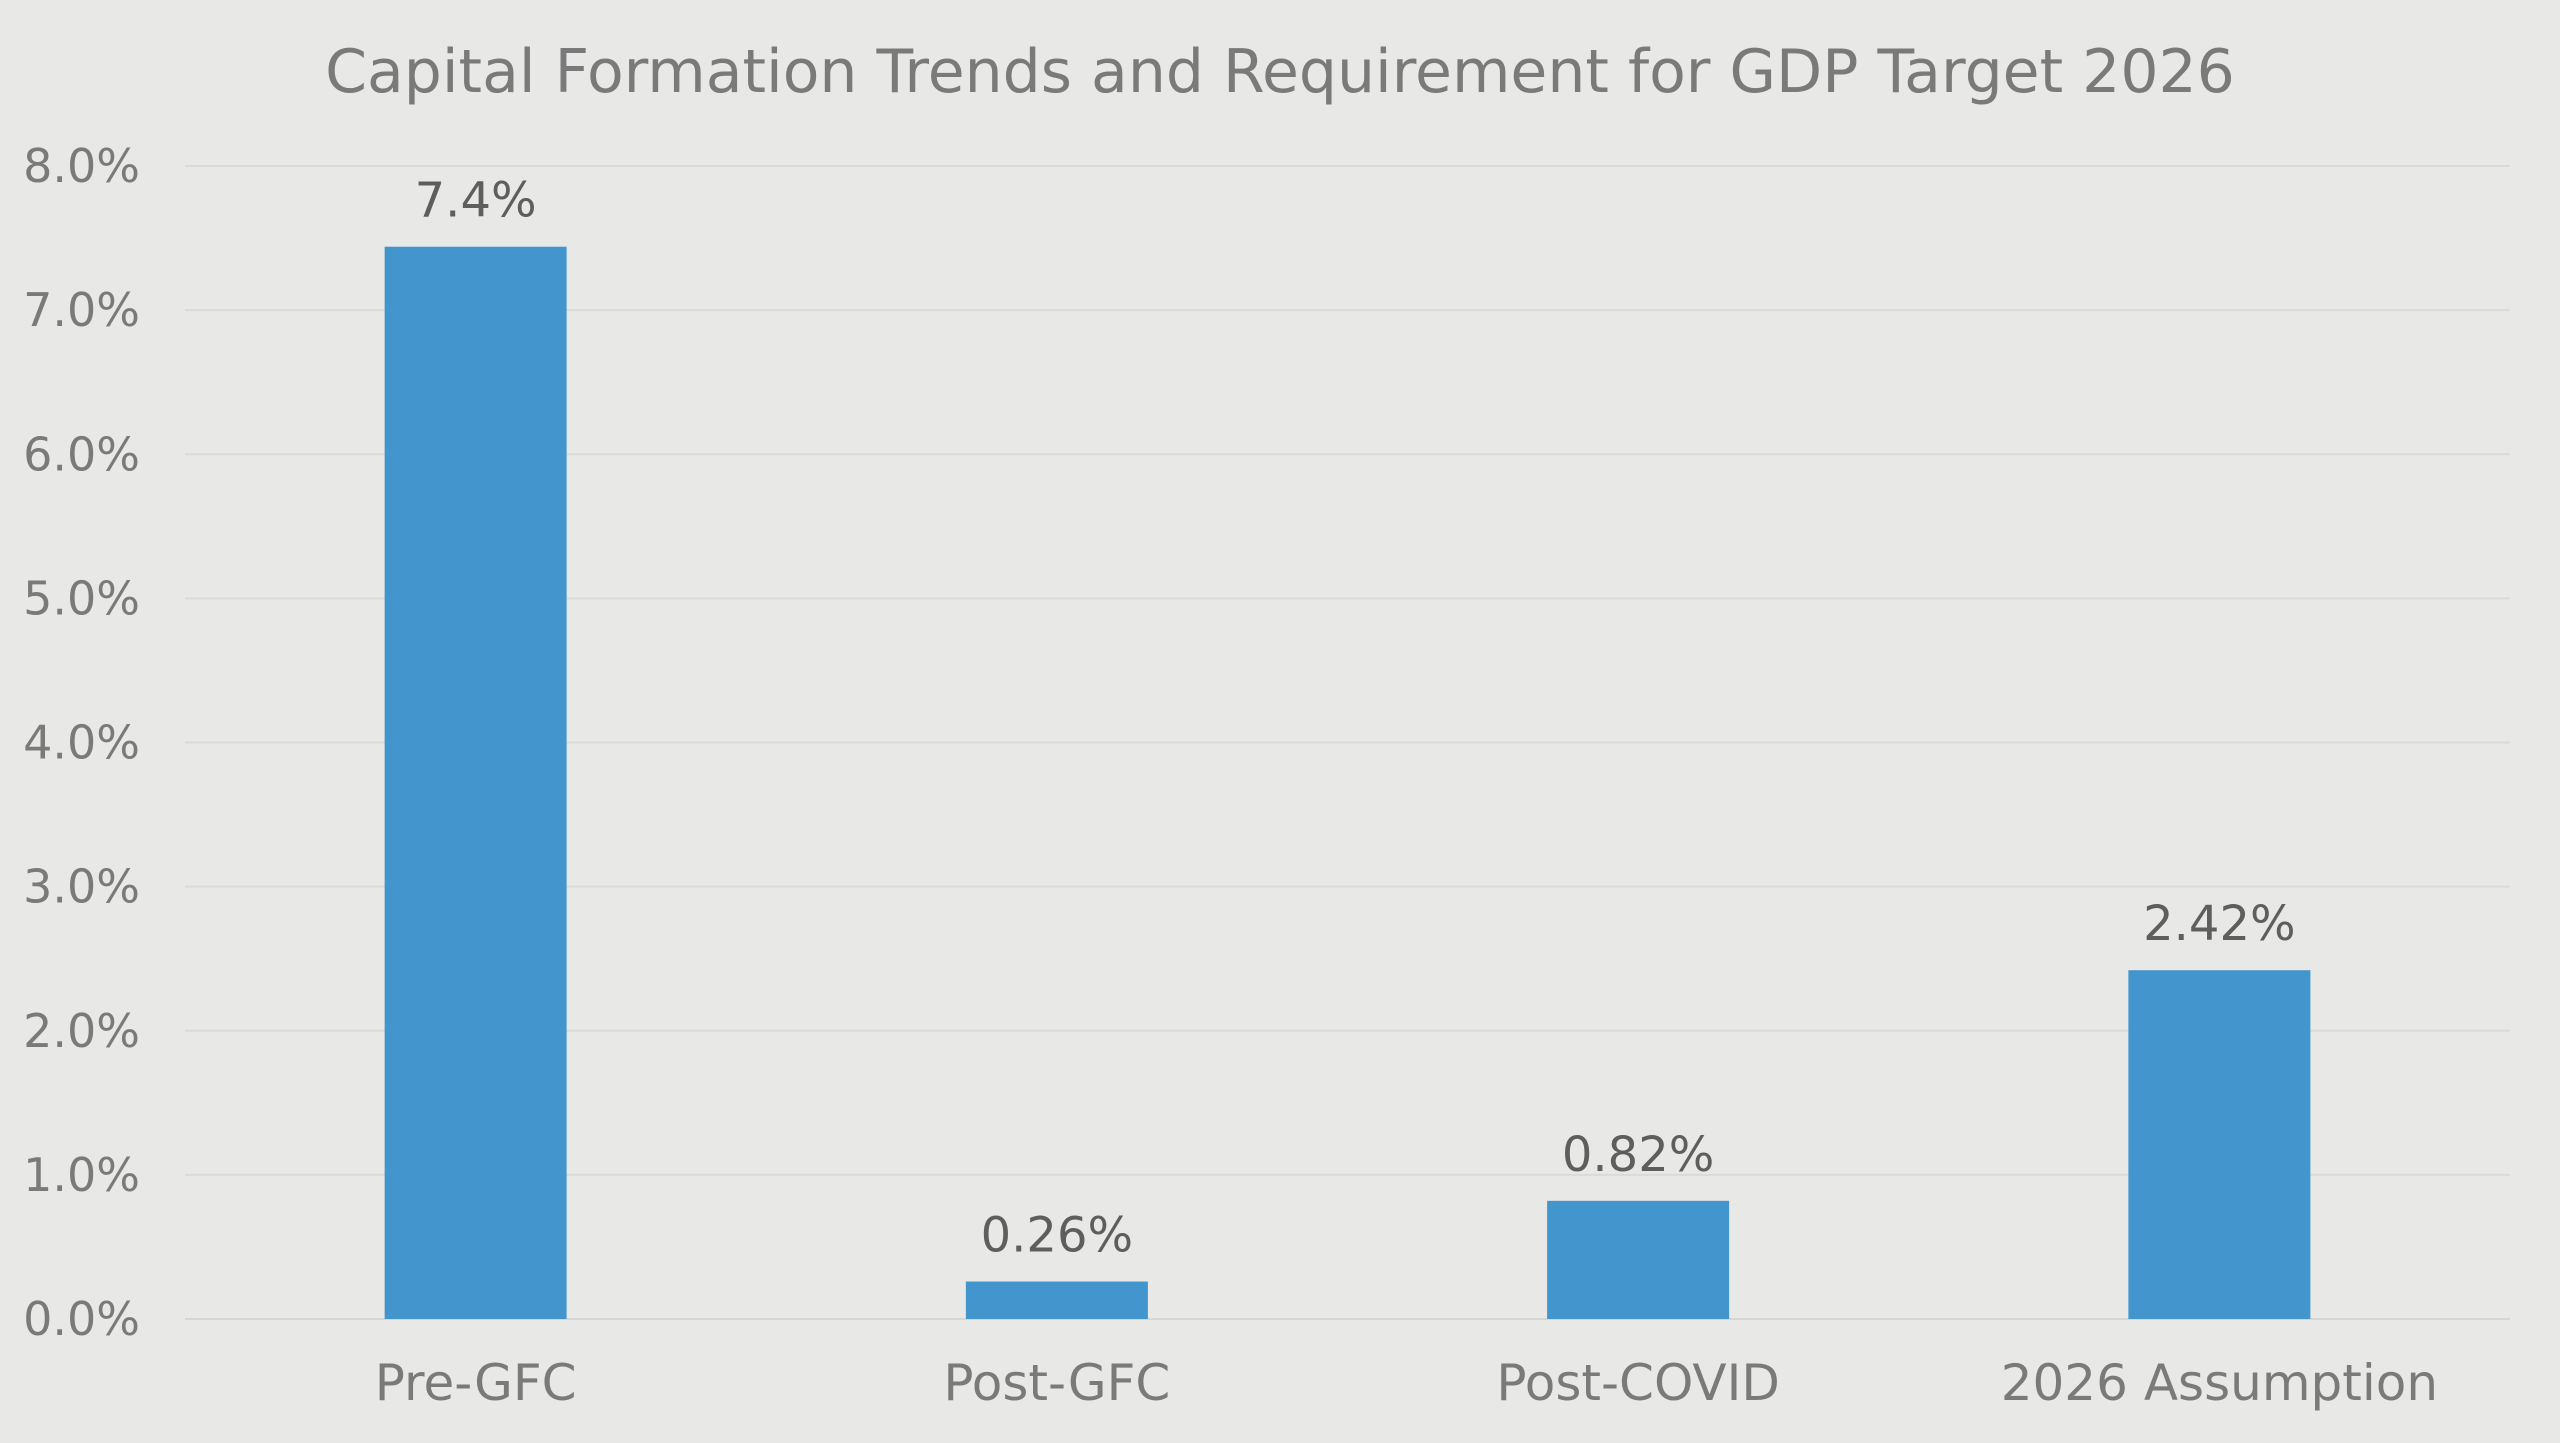  Describe the element at coordinates (1638, 1383) in the screenshot. I see `x-tick-label: Post-COVID` at that location.